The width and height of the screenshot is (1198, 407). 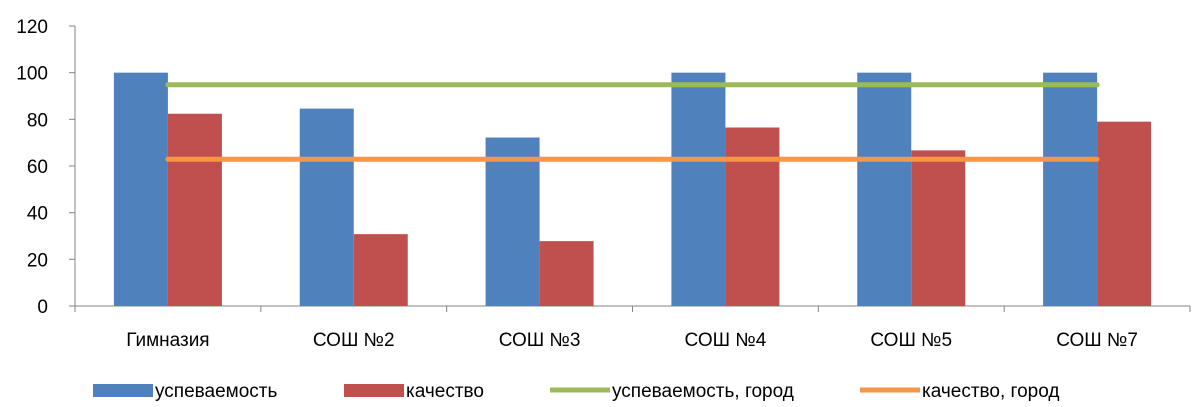 What do you see at coordinates (380, 270) in the screenshot?
I see `bar-качество-1` at bounding box center [380, 270].